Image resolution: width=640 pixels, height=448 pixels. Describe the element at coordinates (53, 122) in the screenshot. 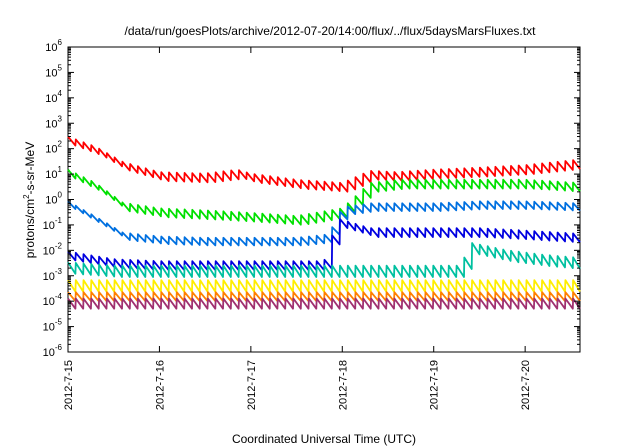

I see `y-tick-label: 10³` at that location.